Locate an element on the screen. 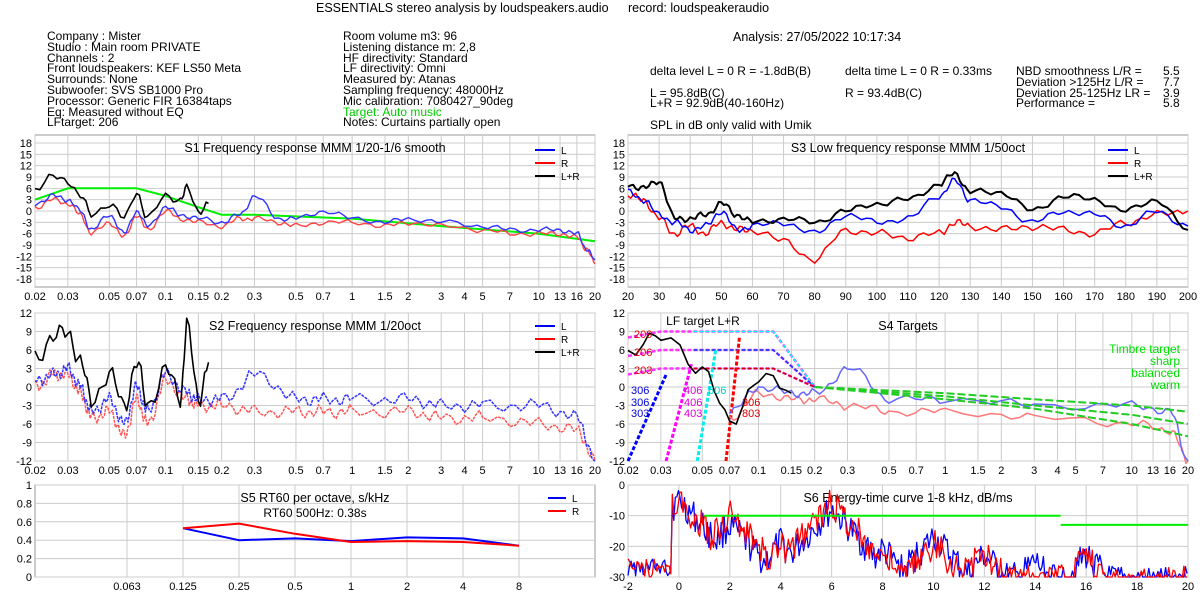 The image size is (1200, 600). chart-title: S2 Frequency response MMM 1/20oct is located at coordinates (315, 326).